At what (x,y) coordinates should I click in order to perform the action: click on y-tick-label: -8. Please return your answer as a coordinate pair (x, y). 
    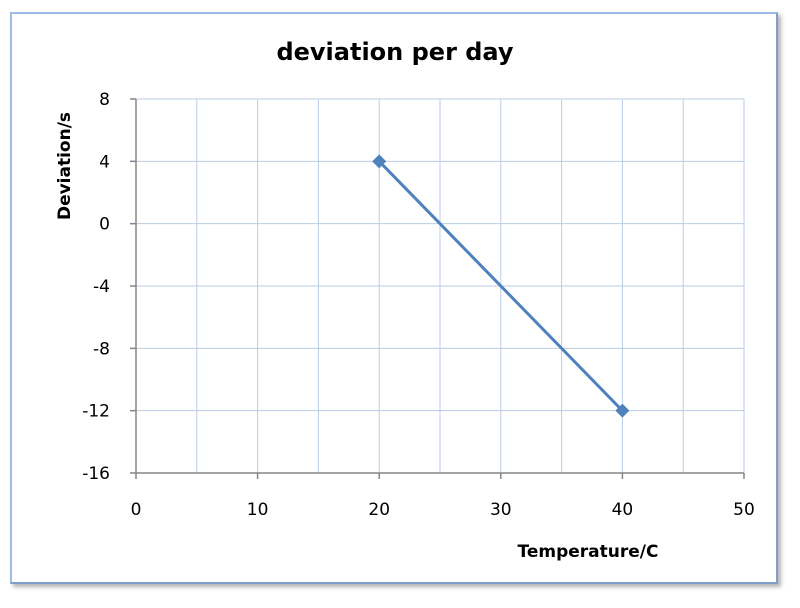
    Looking at the image, I should click on (101, 349).